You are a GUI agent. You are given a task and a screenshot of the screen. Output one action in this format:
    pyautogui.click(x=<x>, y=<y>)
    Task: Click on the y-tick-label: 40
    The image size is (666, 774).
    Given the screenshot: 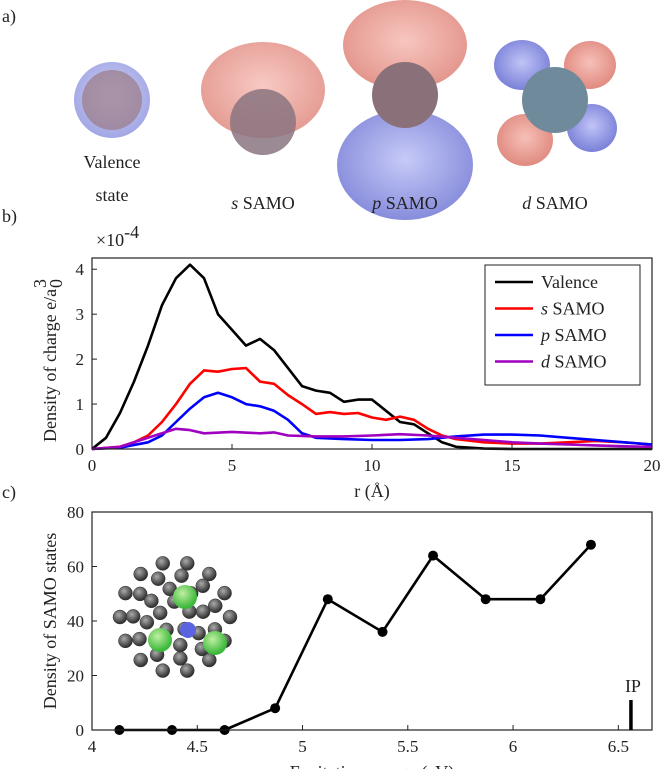 What is the action you would take?
    pyautogui.click(x=75, y=621)
    